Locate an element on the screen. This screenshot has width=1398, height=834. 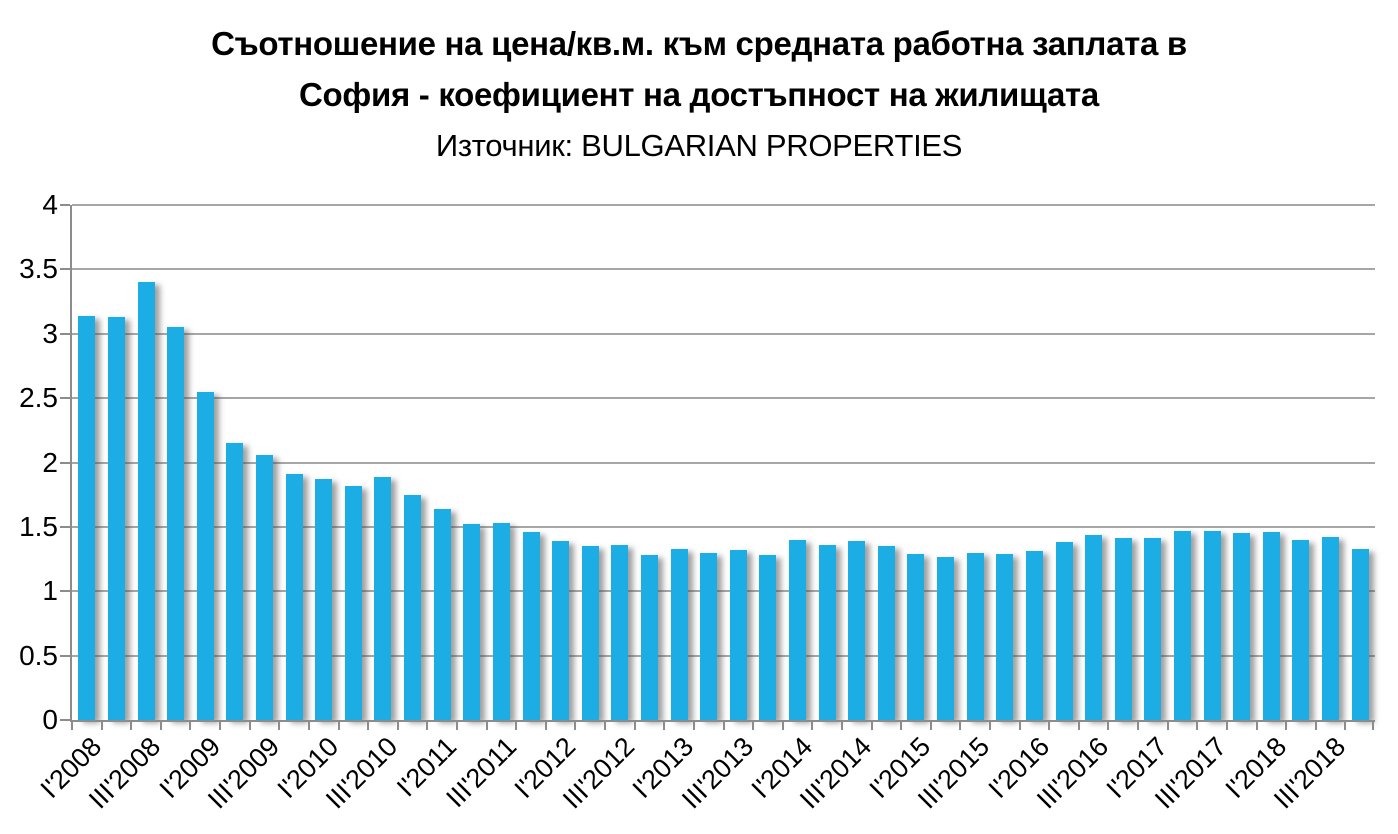
y-axis-label: 0.5 is located at coordinates (38, 655).